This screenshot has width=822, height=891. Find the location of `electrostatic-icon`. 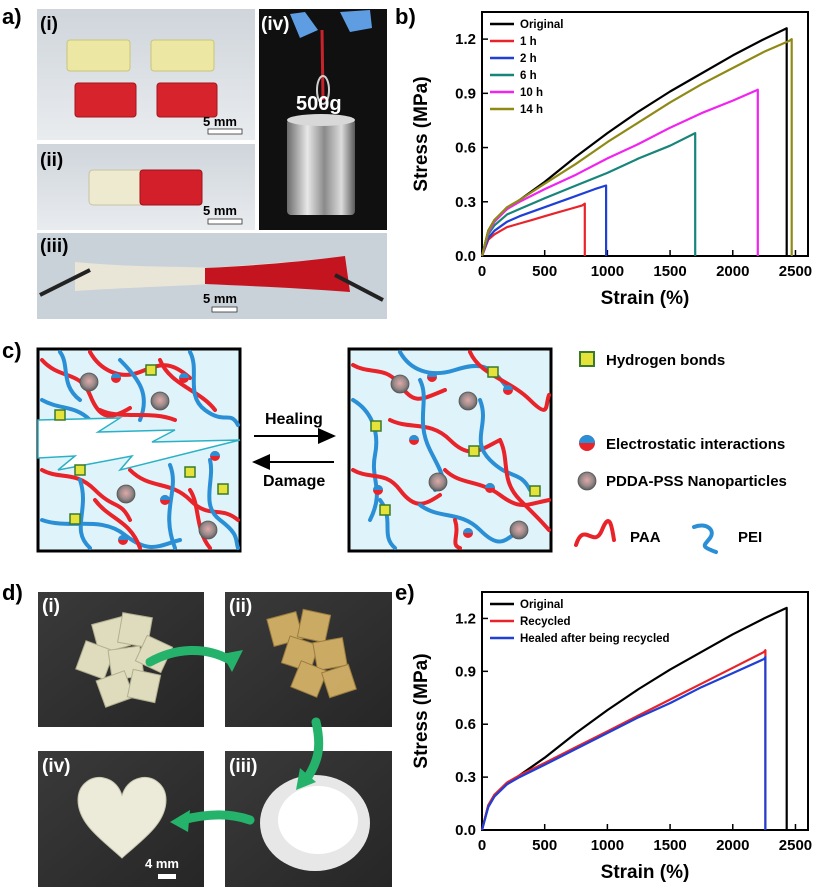

electrostatic-icon is located at coordinates (587, 443).